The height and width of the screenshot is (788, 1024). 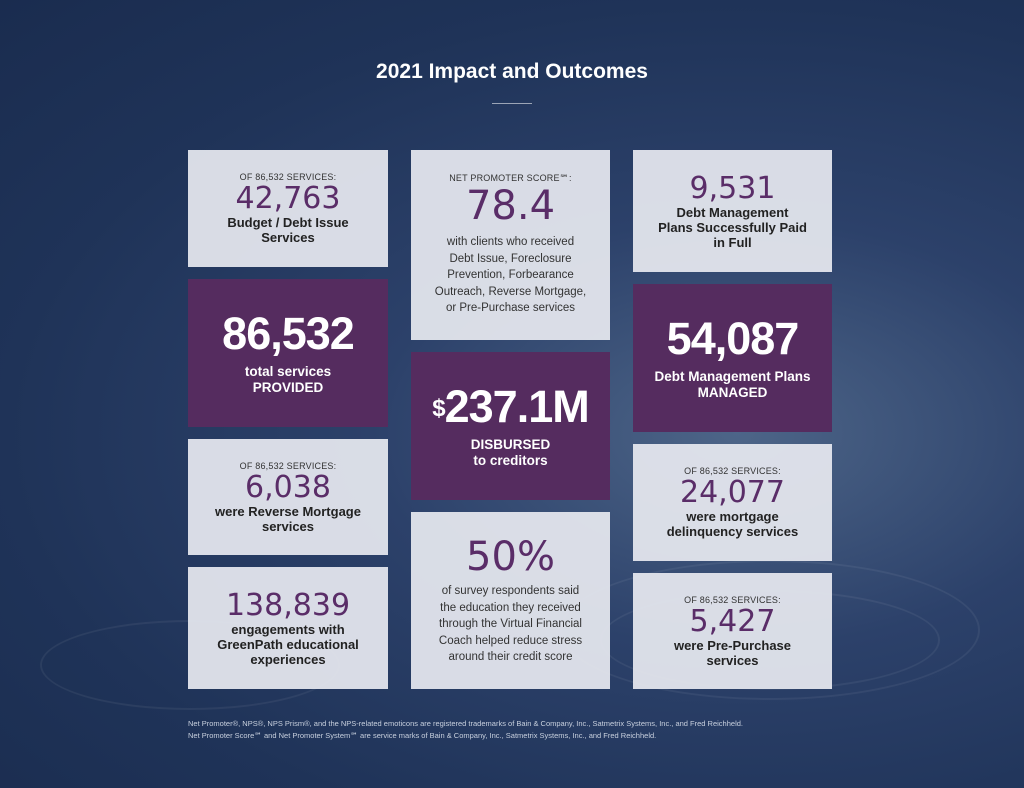 I want to click on stat-number: 9,531, so click(x=732, y=188).